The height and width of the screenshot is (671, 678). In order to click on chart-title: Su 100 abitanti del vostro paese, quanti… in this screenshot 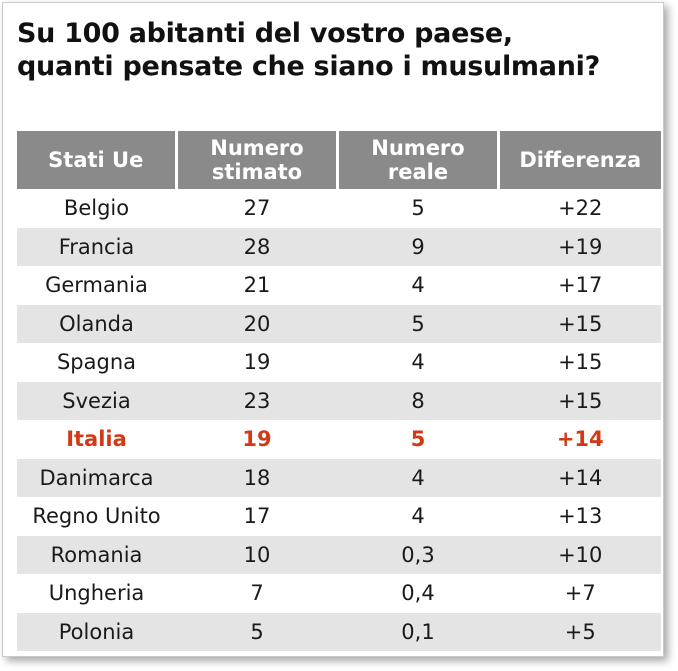, I will do `click(308, 50)`.